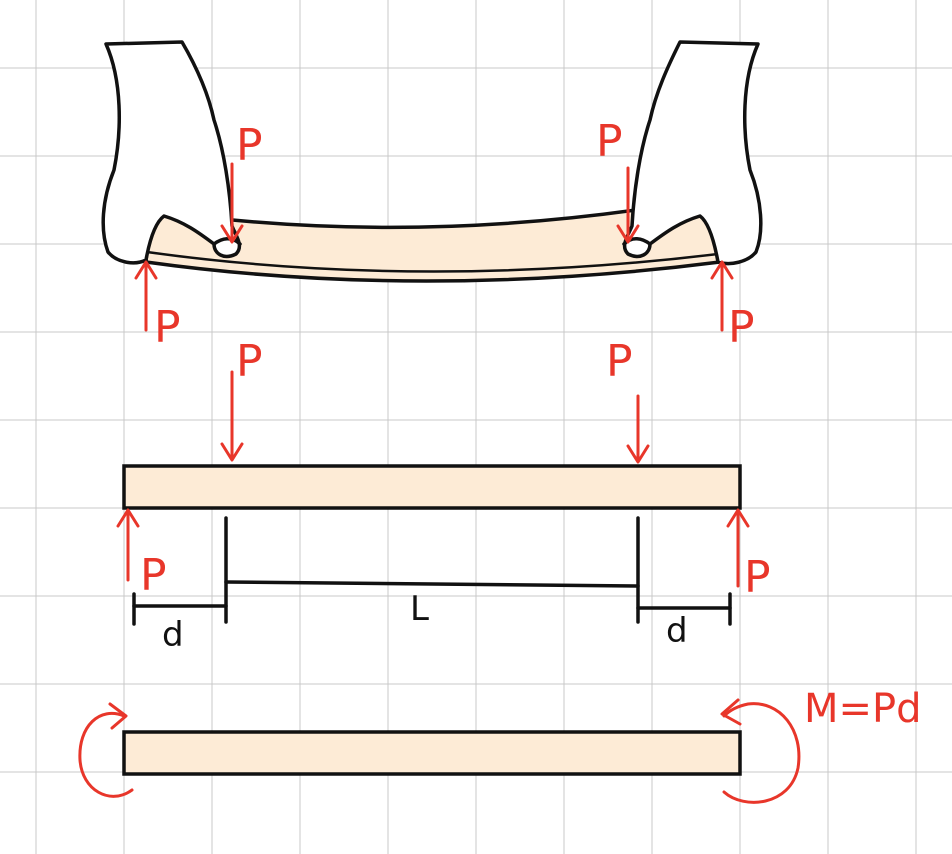 This screenshot has height=854, width=952. Describe the element at coordinates (171, 152) in the screenshot. I see `left-hand-icon` at that location.